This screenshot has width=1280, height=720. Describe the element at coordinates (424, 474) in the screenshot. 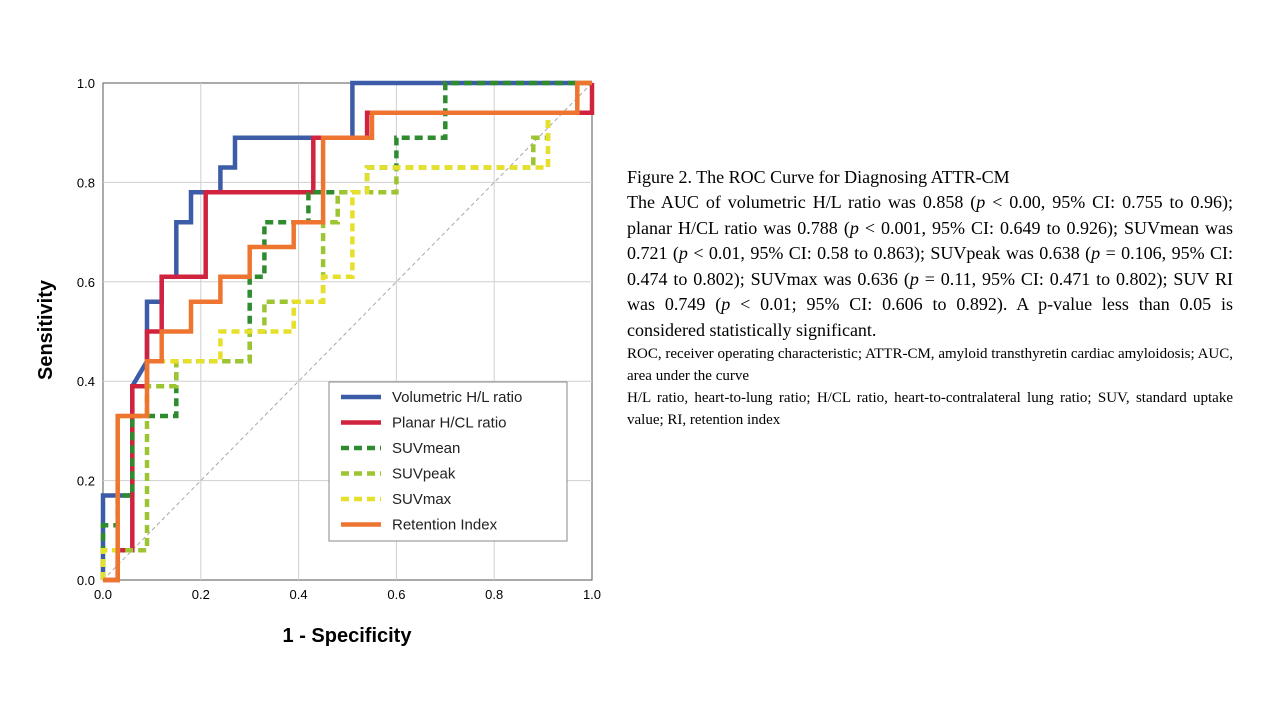

I see `legend-entry: SUVpeak` at that location.